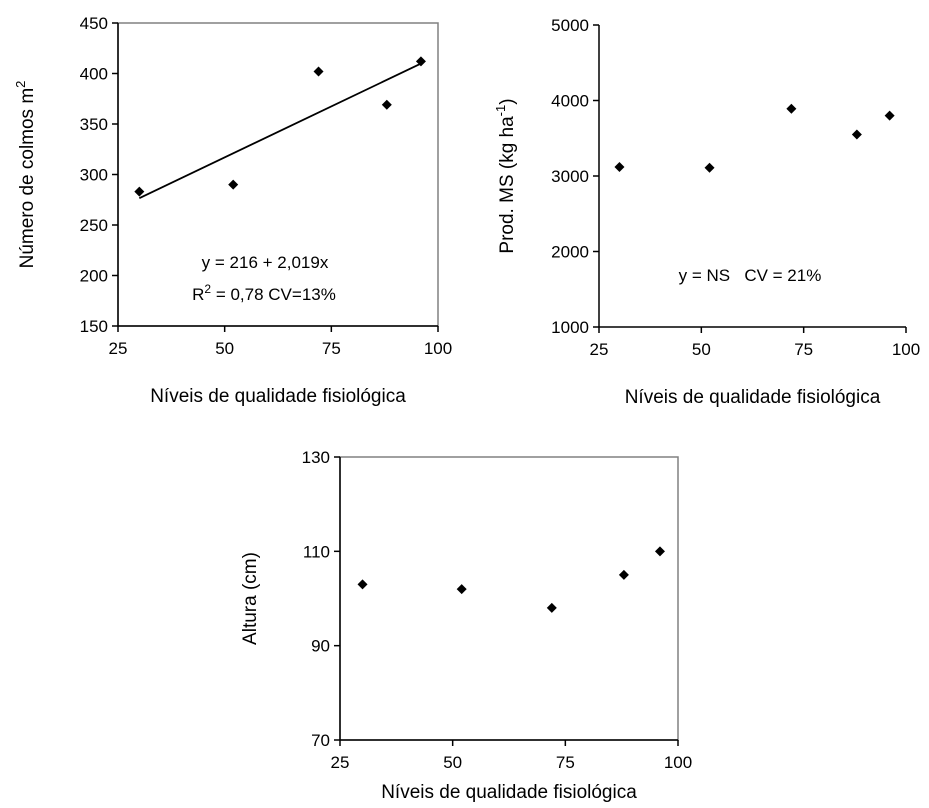  Describe the element at coordinates (507, 101) in the screenshot. I see `y-axis-title-close: )` at that location.